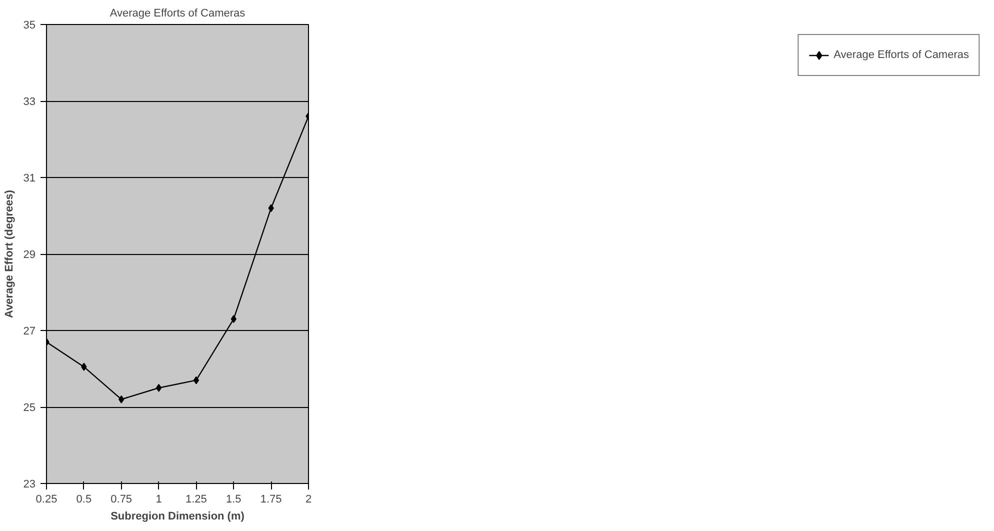 The image size is (994, 531). What do you see at coordinates (29, 332) in the screenshot?
I see `y-tick-label: 27` at bounding box center [29, 332].